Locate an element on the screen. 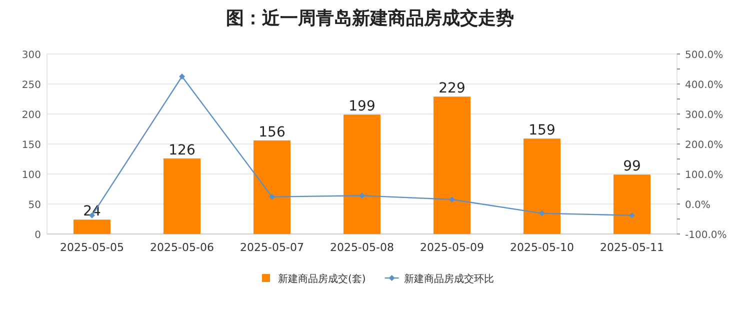 Image resolution: width=740 pixels, height=312 pixels. data-label: 156 is located at coordinates (272, 132).